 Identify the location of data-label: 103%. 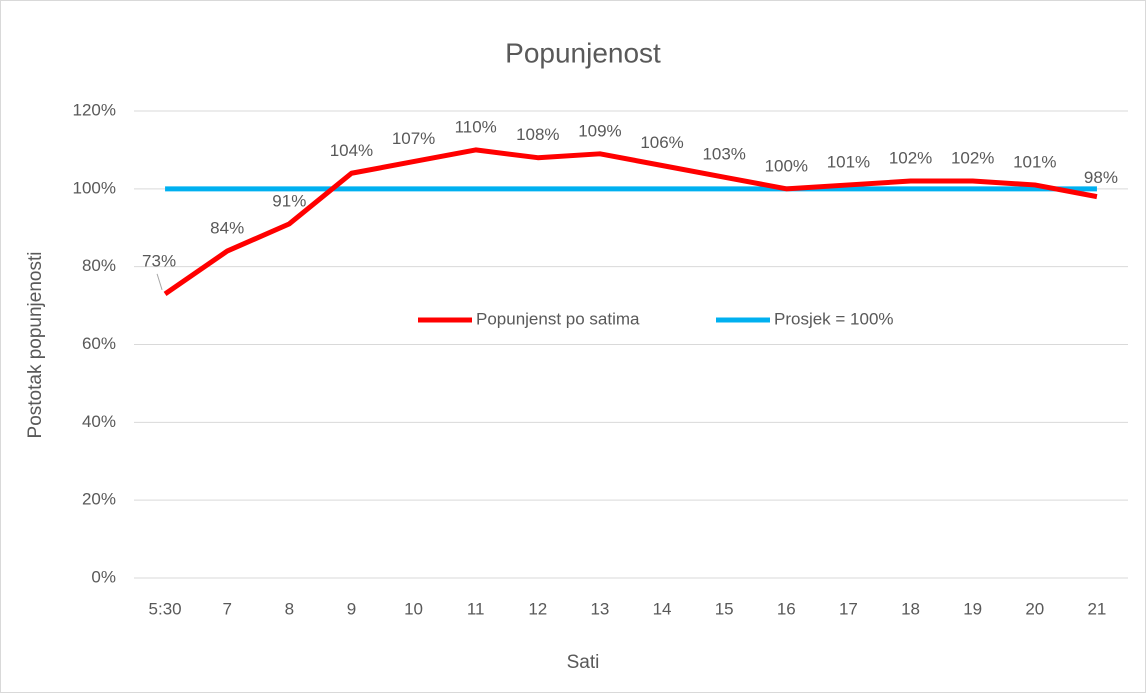
(723, 154).